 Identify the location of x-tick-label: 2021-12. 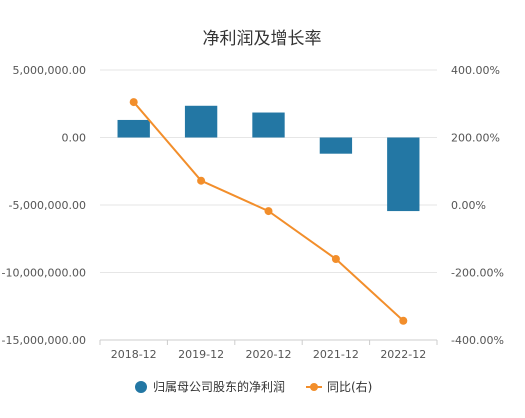
(336, 354).